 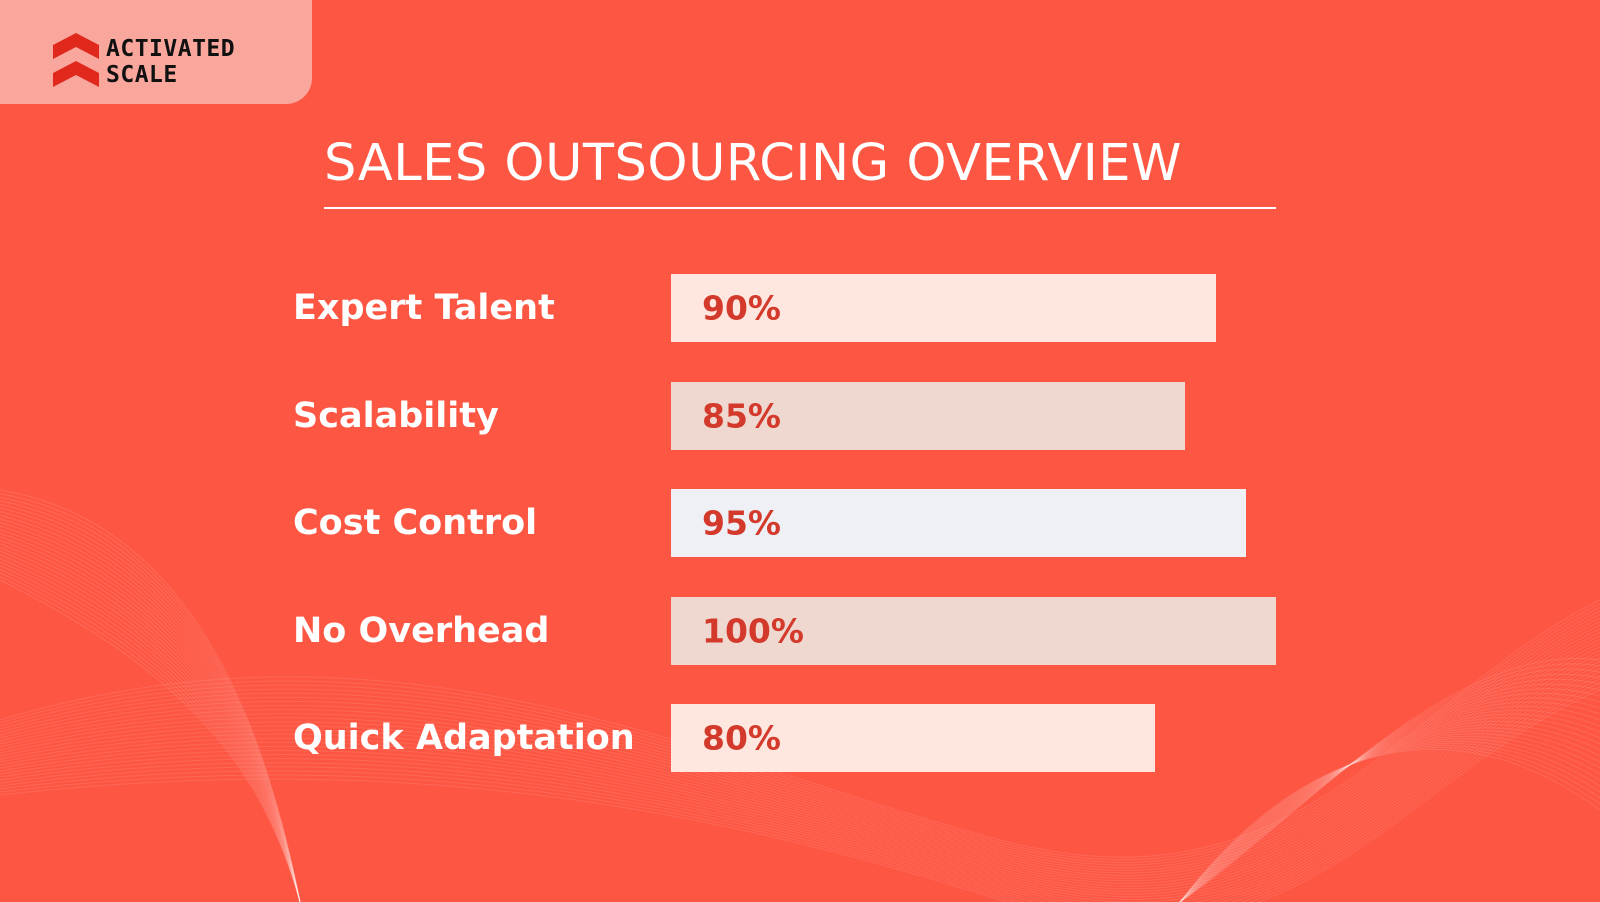 I want to click on brand-name: ACTIVATED SCALE, so click(x=170, y=62).